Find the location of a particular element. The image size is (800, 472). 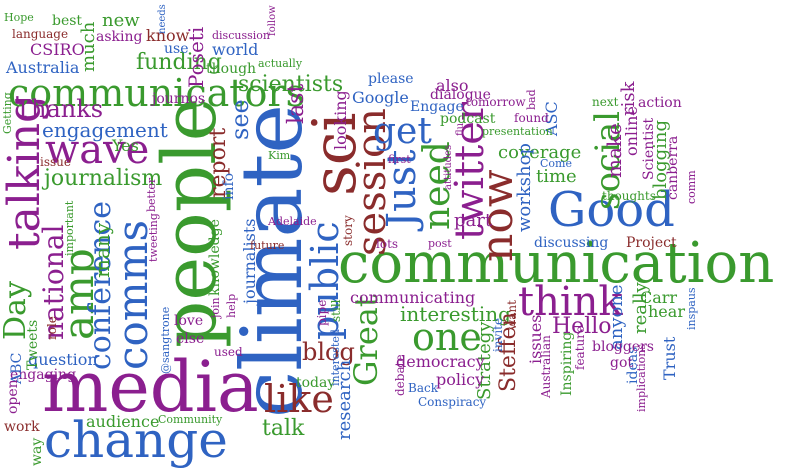

word: debate is located at coordinates (400, 375).